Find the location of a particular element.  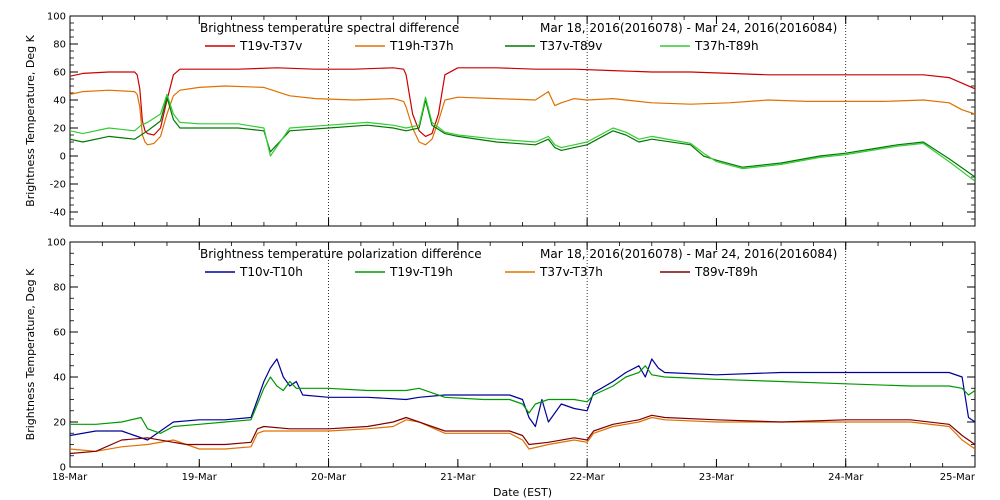

x-tick-label: 22-Mar is located at coordinates (588, 477).